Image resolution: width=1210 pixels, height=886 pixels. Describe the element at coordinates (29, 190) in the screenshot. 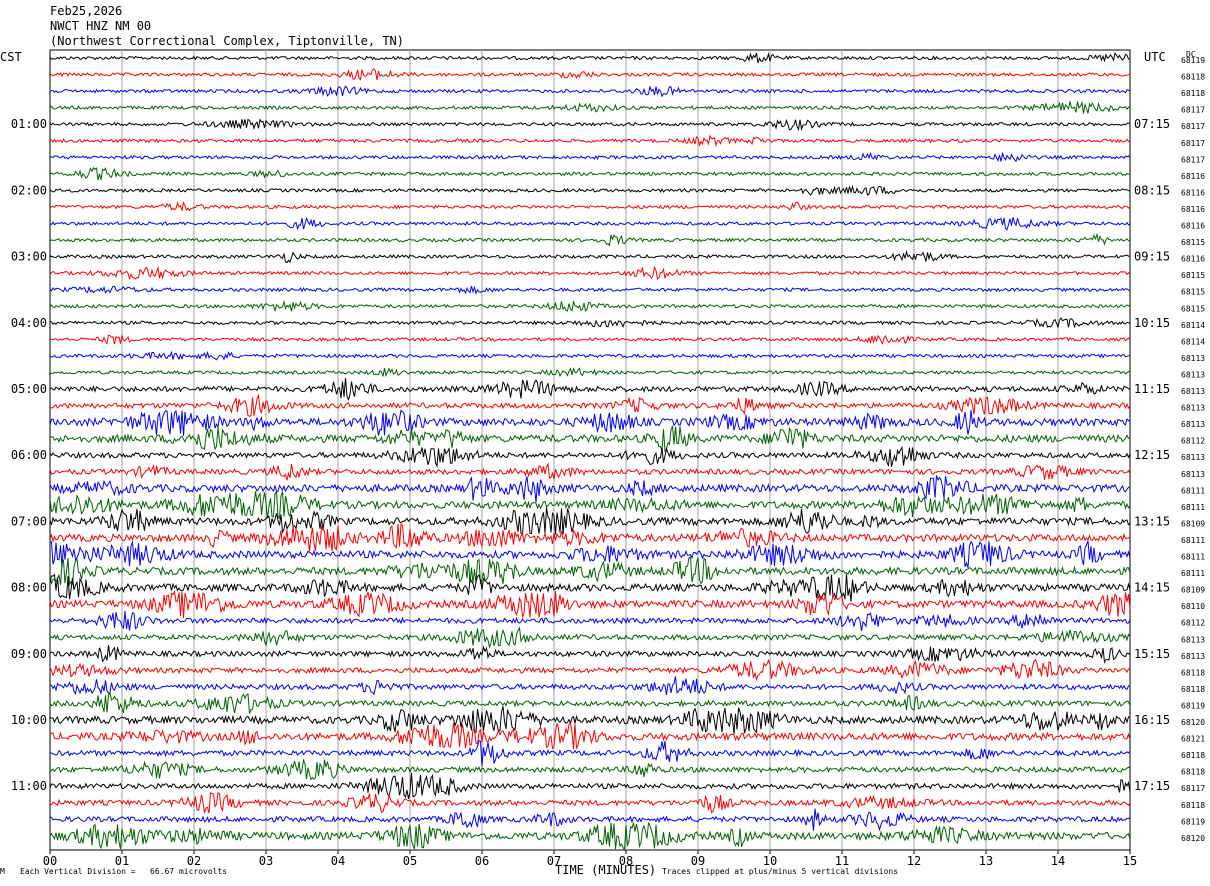

I see `left-hour-label: 02:00` at that location.